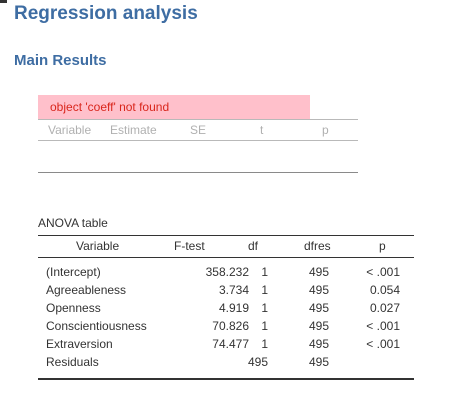 The width and height of the screenshot is (451, 416). I want to click on cell-p: 0.027, so click(384, 308).